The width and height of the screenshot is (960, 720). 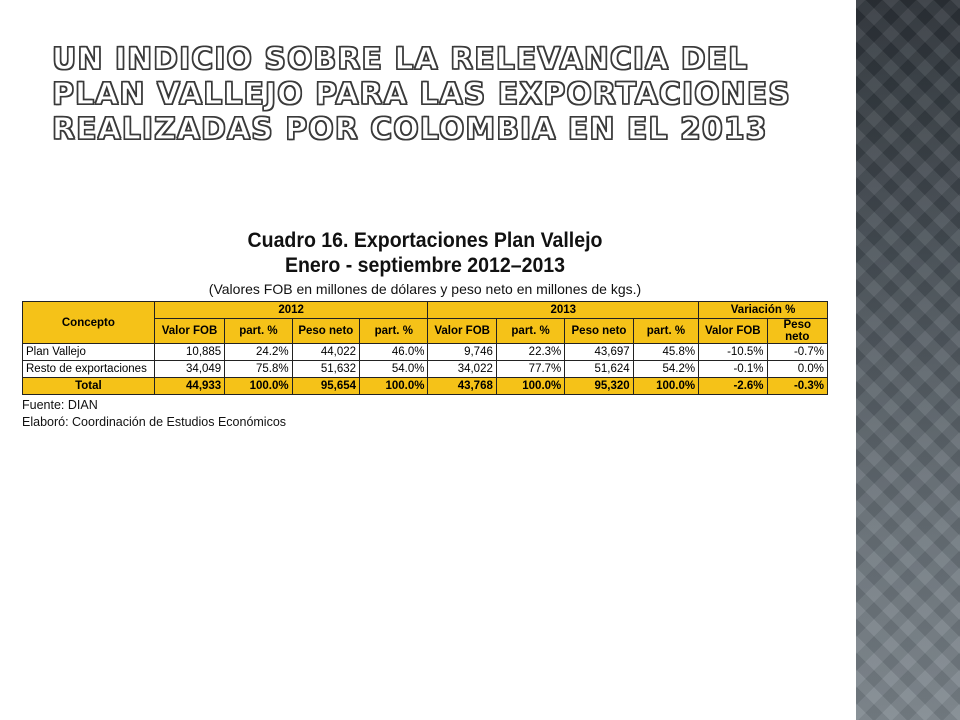 What do you see at coordinates (394, 352) in the screenshot?
I see `table-cell: 46.0%` at bounding box center [394, 352].